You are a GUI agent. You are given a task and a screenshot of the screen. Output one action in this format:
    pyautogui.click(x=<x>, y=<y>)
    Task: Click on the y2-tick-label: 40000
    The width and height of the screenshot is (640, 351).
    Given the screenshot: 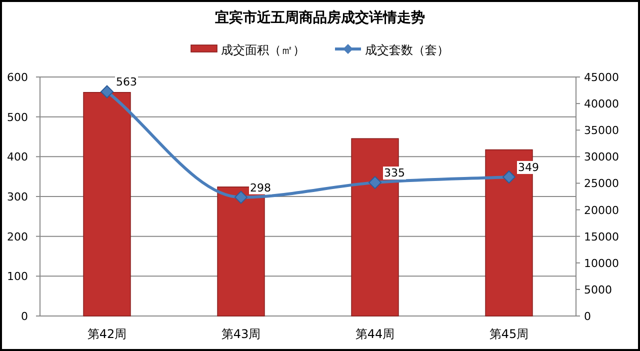 What is the action you would take?
    pyautogui.click(x=601, y=104)
    